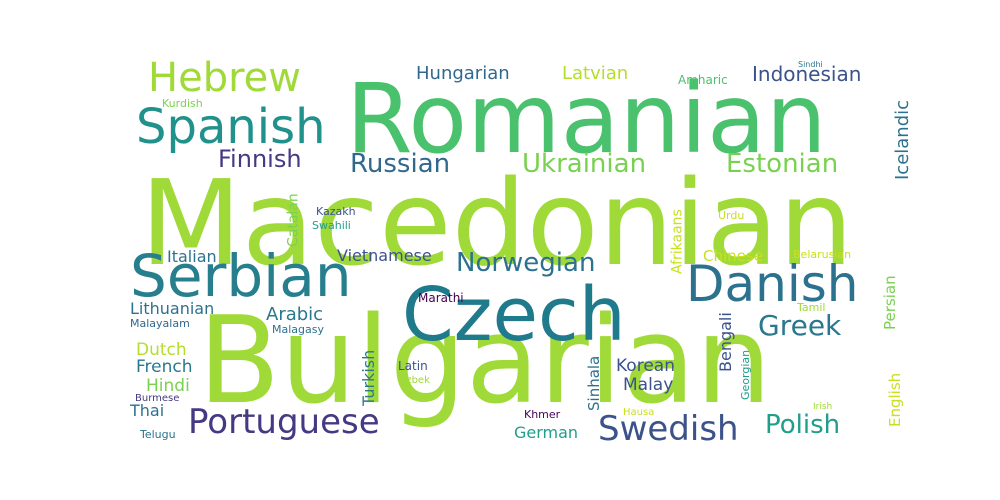 The image size is (1000, 500). I want to click on word-korean: Korean, so click(645, 366).